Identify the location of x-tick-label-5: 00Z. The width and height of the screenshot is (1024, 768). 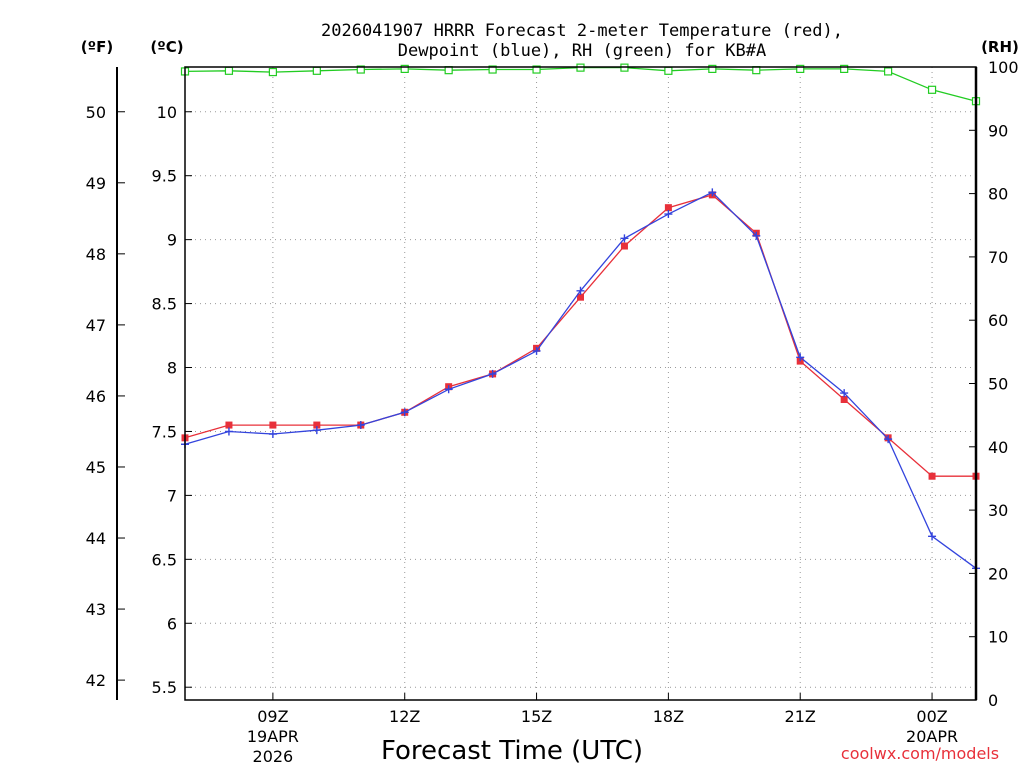
(931, 716).